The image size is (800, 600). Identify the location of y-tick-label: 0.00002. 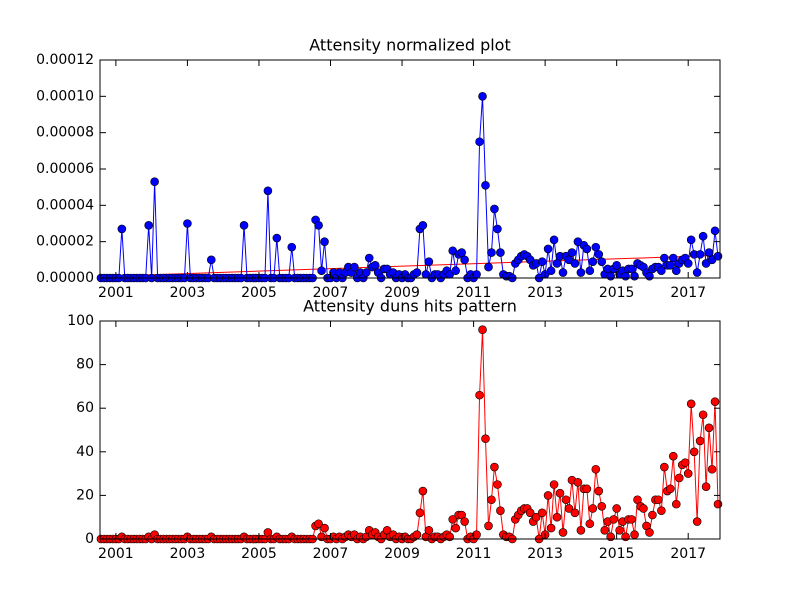
(65, 242).